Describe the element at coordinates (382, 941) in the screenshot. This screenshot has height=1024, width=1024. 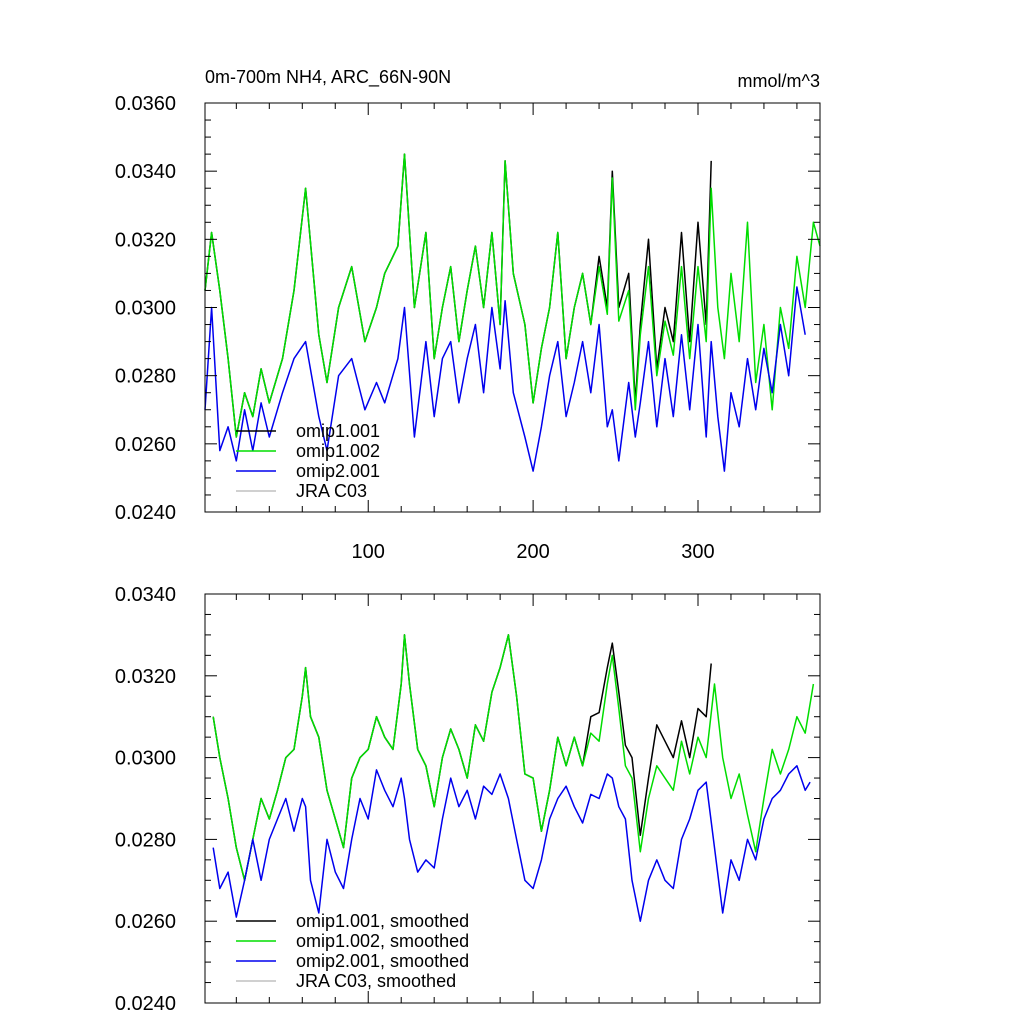
I see `bottom-legend-label-2: omip1.002, smoothed` at that location.